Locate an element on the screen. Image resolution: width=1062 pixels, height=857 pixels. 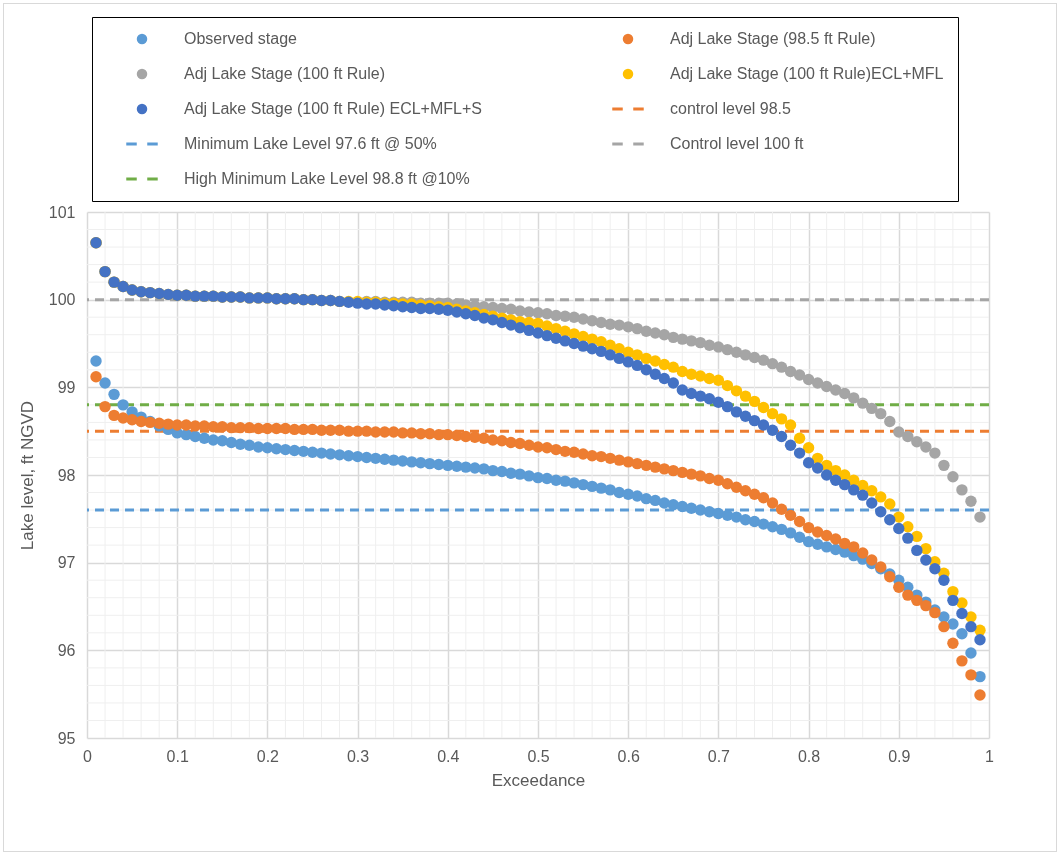
legend-label: Adj Lake Stage (100 ft Rule)ECL+MFL is located at coordinates (807, 73).